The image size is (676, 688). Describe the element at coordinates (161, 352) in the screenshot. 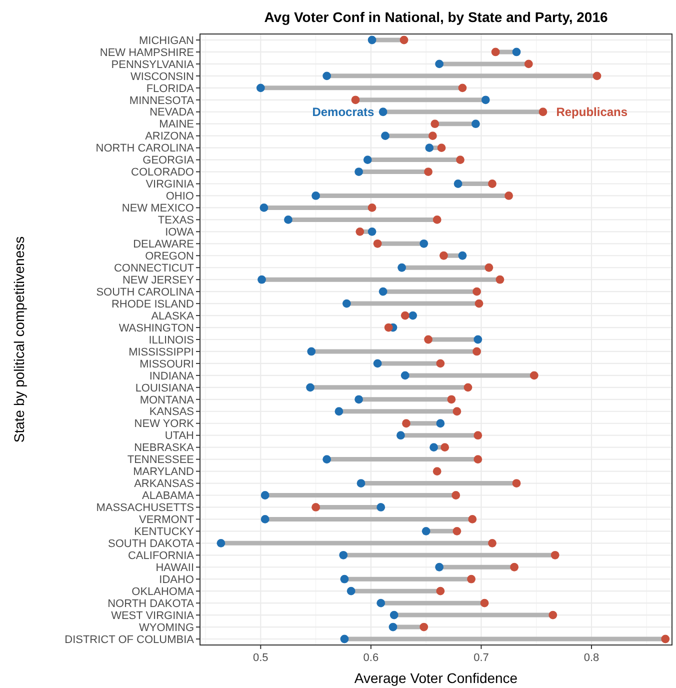

I see `y-tick-label: MISSISSIPPI` at that location.